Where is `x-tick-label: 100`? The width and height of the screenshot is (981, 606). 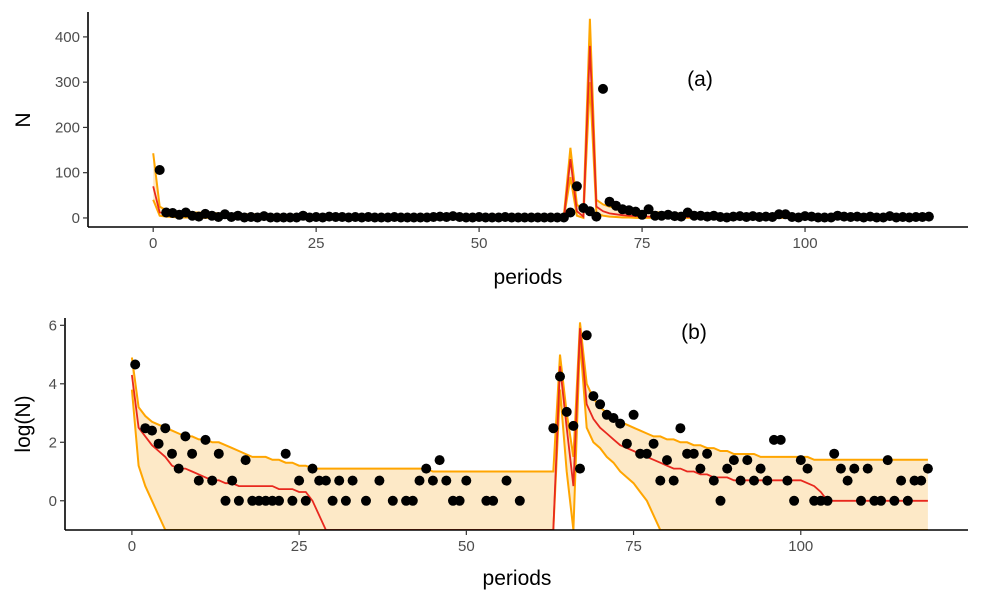
x-tick-label: 100 is located at coordinates (805, 243).